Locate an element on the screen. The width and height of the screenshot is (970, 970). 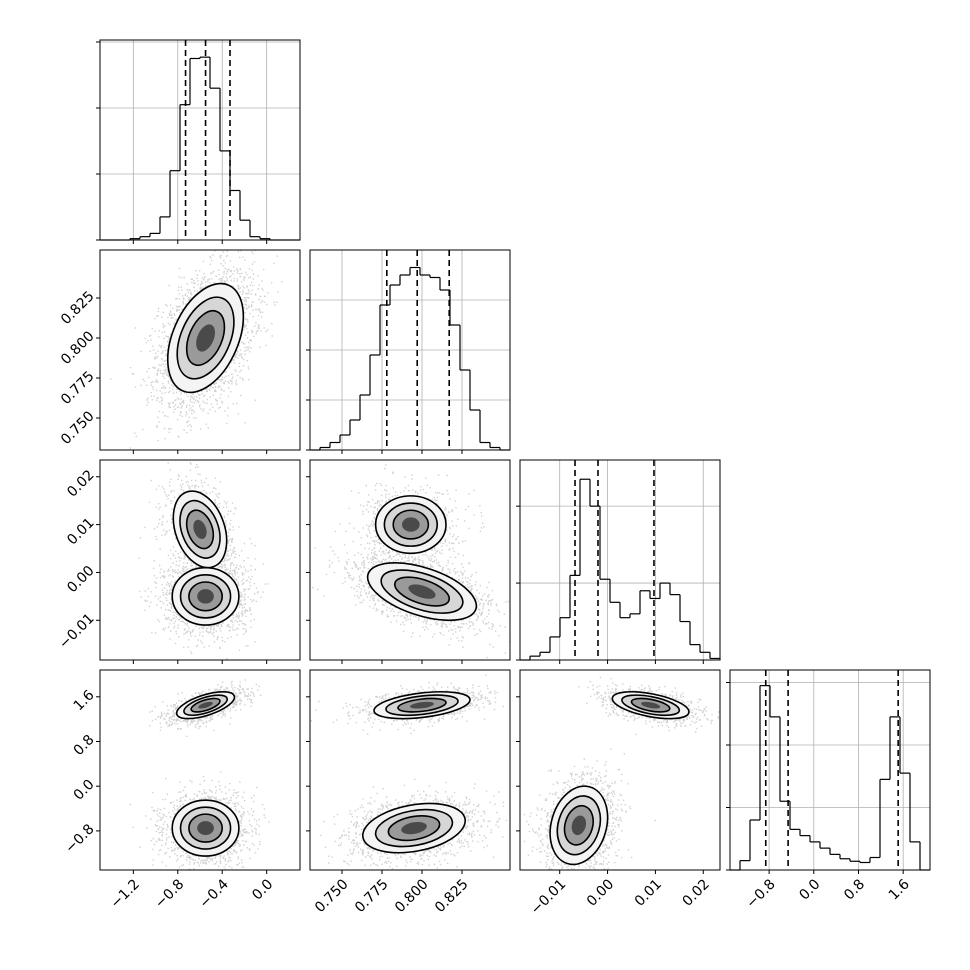
x-tick-label: −1.2 is located at coordinates (125, 893).